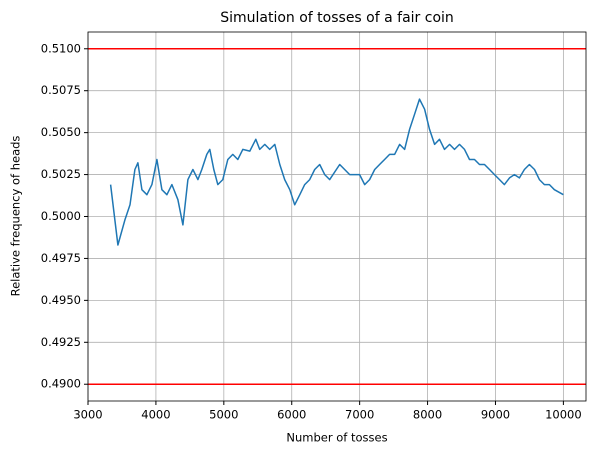 This screenshot has width=593, height=455. Describe the element at coordinates (61, 384) in the screenshot. I see `y-tick-label: 0.4900` at that location.